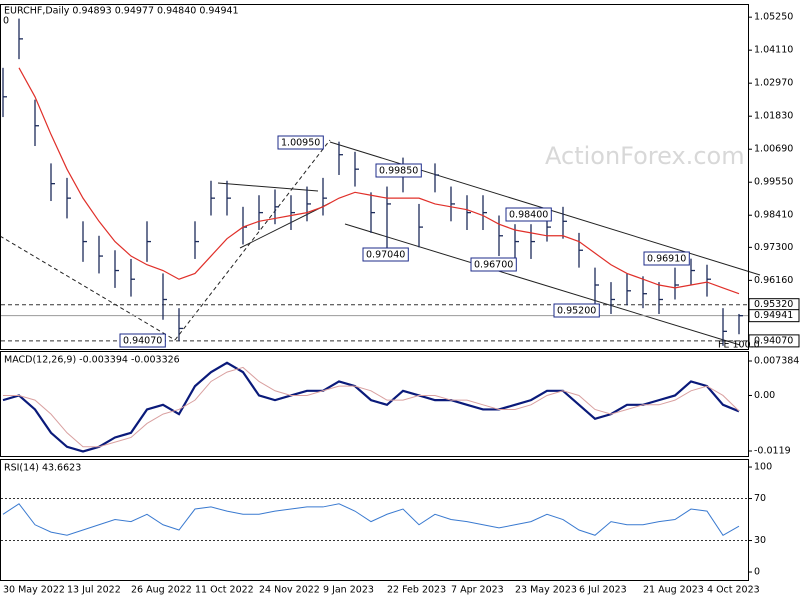 The width and height of the screenshot is (800, 600). What do you see at coordinates (757, 572) in the screenshot?
I see `y-tick-label: 0` at bounding box center [757, 572].